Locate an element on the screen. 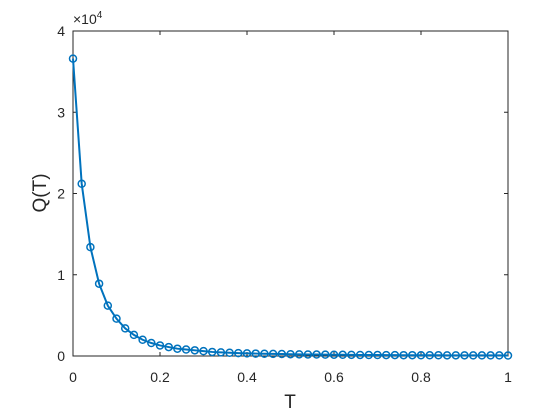  y-tick-label: 1 is located at coordinates (61, 275).